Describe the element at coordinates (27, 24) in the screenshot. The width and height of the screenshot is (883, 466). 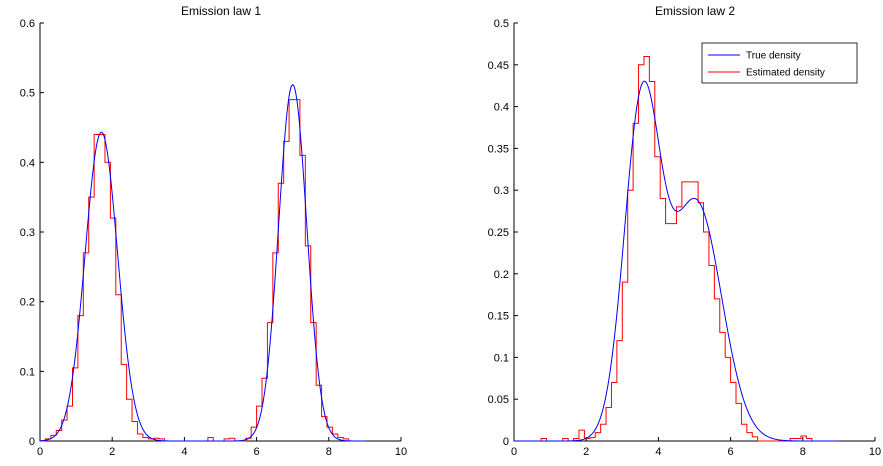
I see `y-tick-label: 0.6` at that location.